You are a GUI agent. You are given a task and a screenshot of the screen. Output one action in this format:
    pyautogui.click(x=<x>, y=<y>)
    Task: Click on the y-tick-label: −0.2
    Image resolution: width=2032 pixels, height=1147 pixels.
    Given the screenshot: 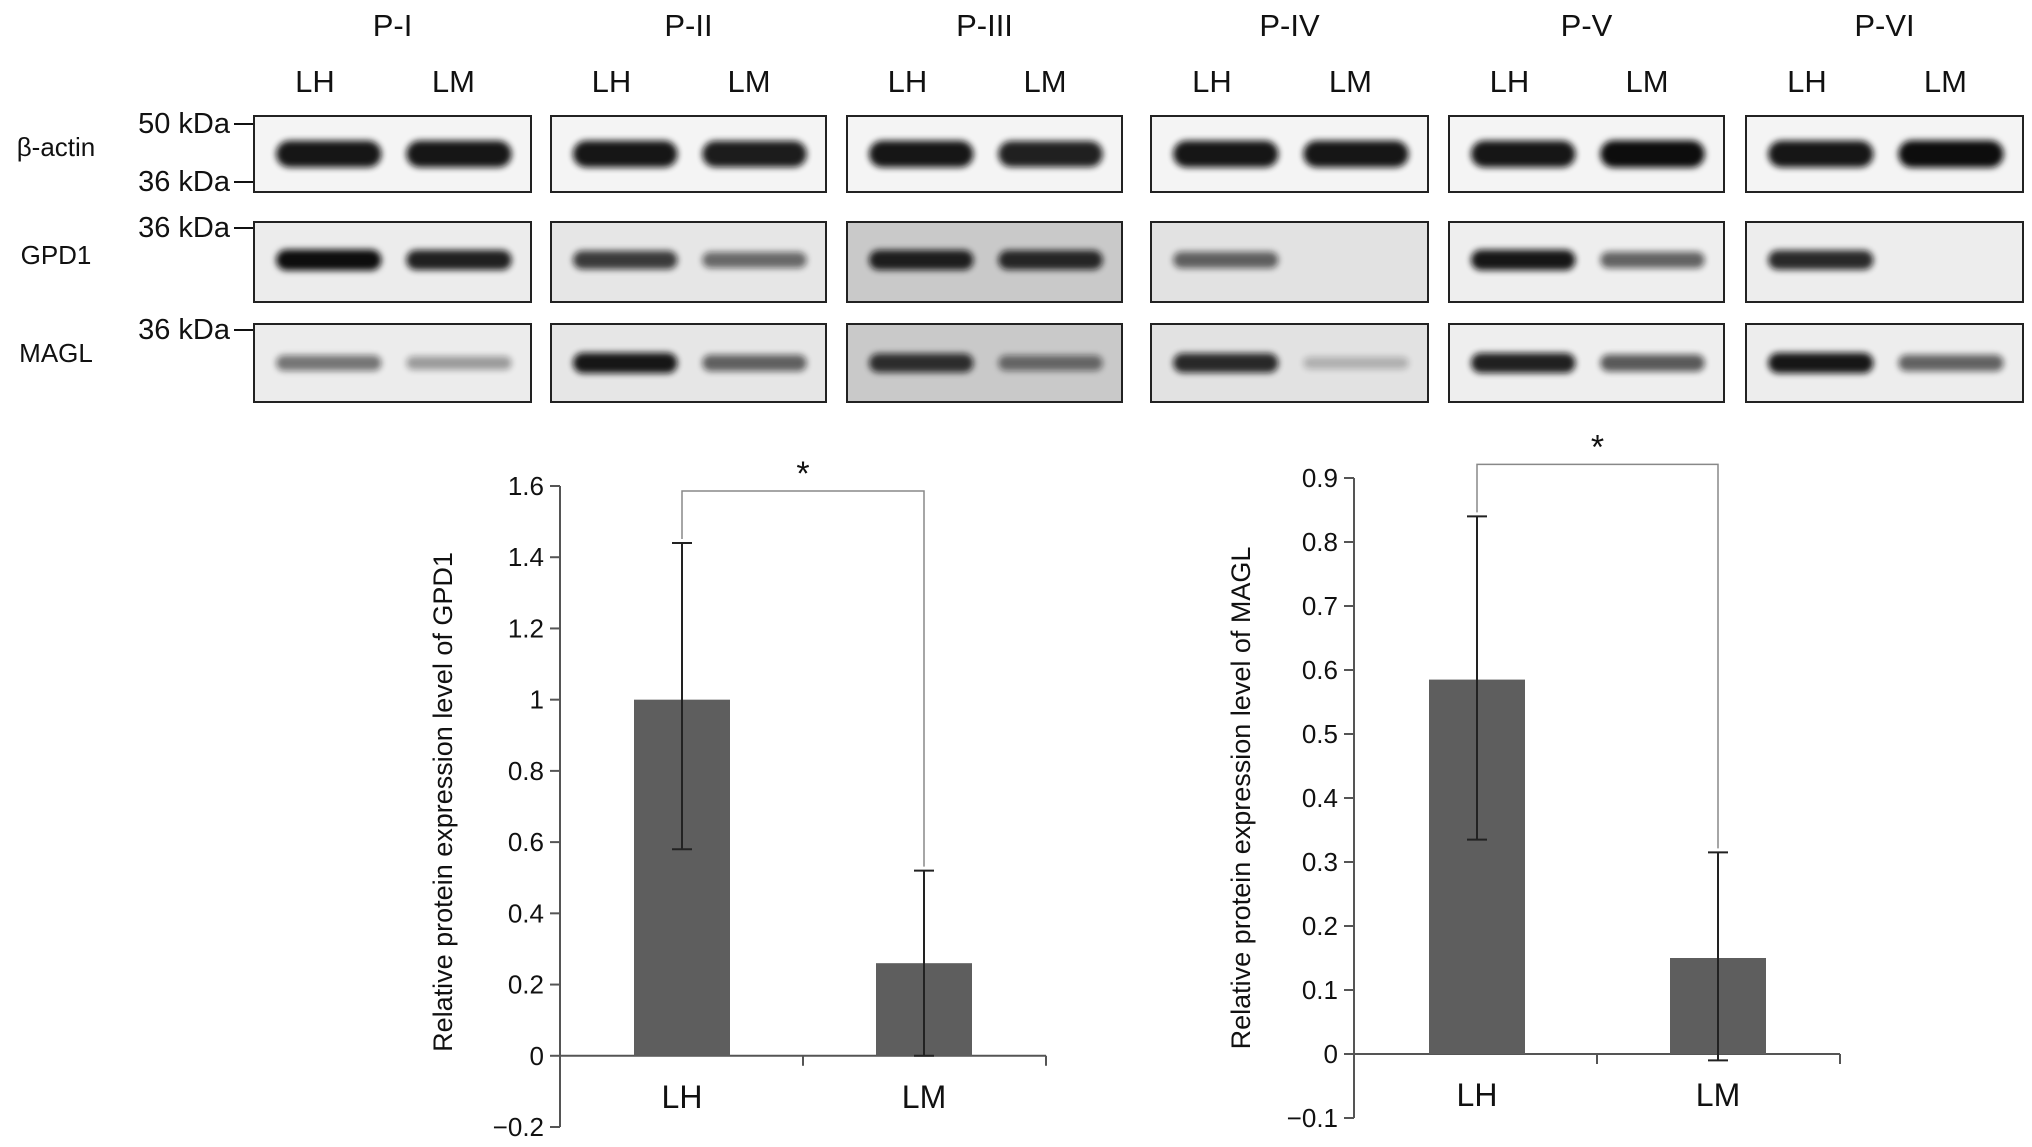 What is the action you would take?
    pyautogui.click(x=518, y=1127)
    